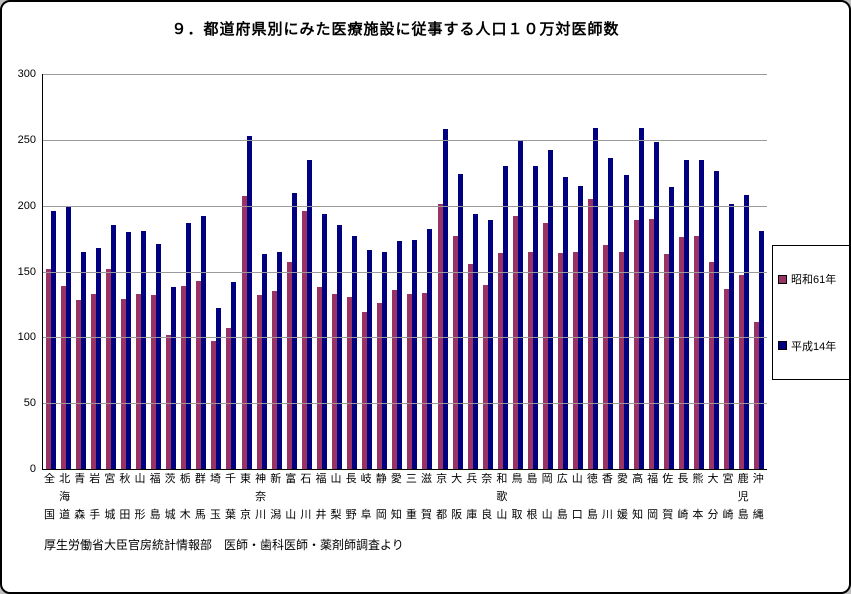 Image resolution: width=851 pixels, height=594 pixels. What do you see at coordinates (276, 497) in the screenshot?
I see `x-axis-label: 新潟` at bounding box center [276, 497].